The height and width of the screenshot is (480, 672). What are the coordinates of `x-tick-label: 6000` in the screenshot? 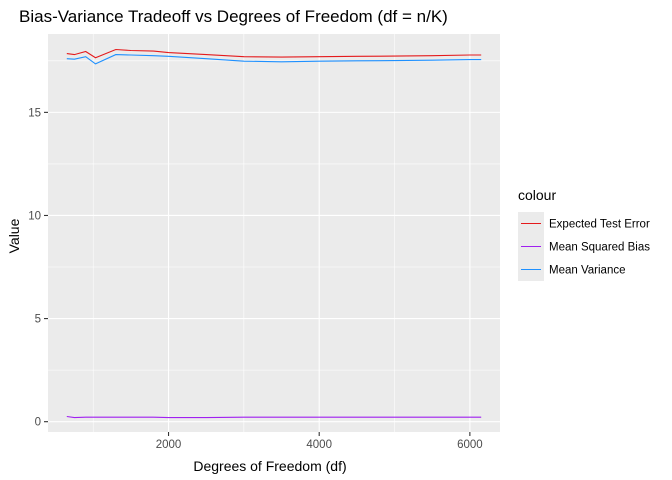 It's located at (470, 445).